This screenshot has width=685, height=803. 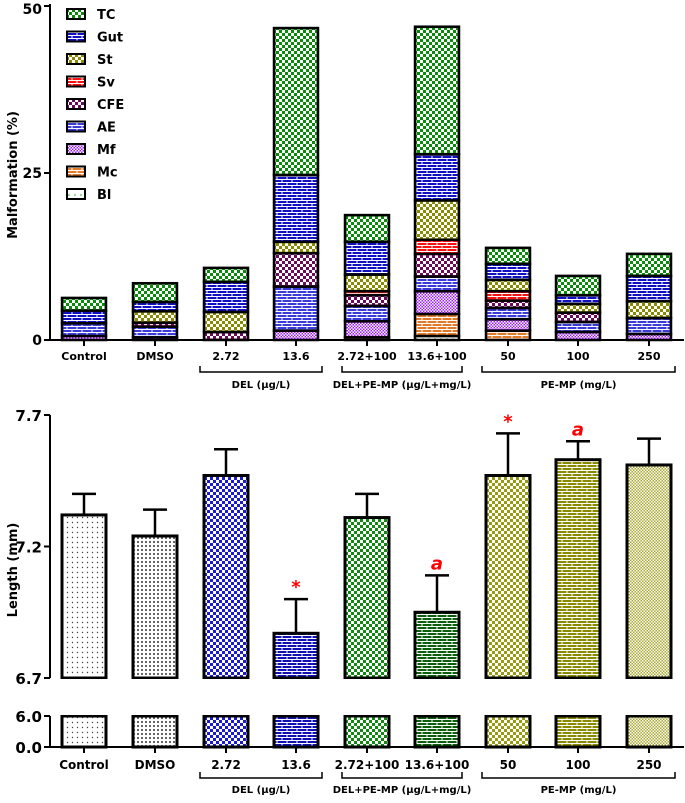 I want to click on stack-segment-cfe, so click(x=296, y=269).